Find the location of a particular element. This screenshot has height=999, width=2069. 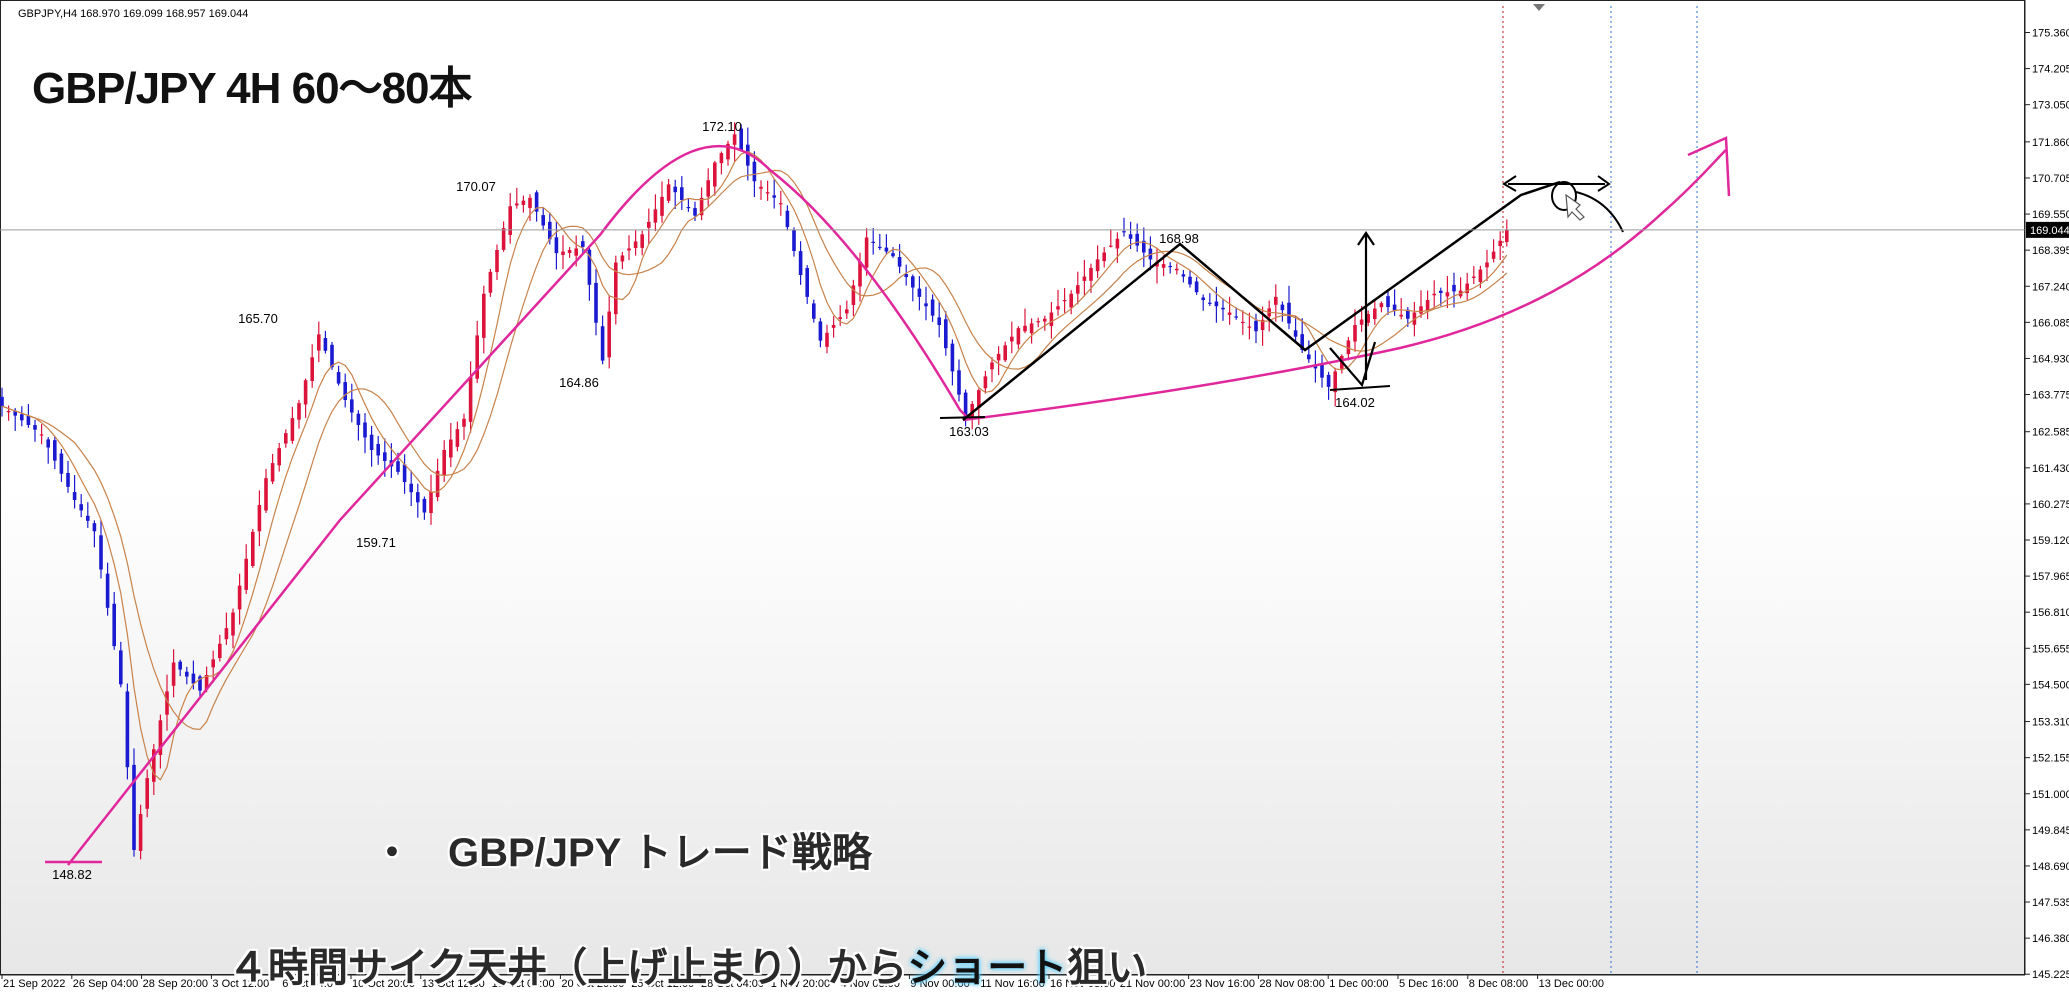

overlay-title: GBP/JPY 4H 60～80本 is located at coordinates (252, 88).